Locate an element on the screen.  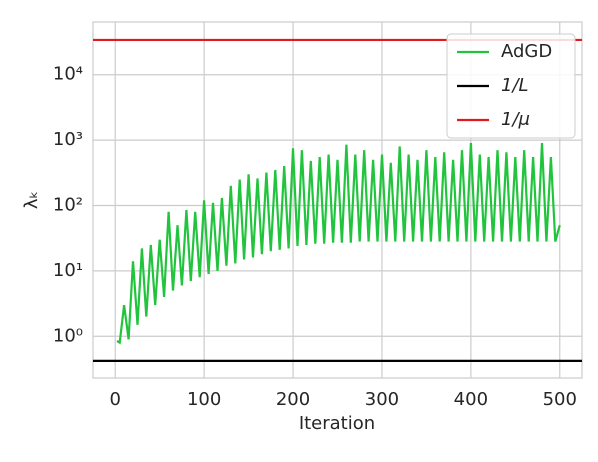
y-axis-label: λₖ is located at coordinates (31, 200).